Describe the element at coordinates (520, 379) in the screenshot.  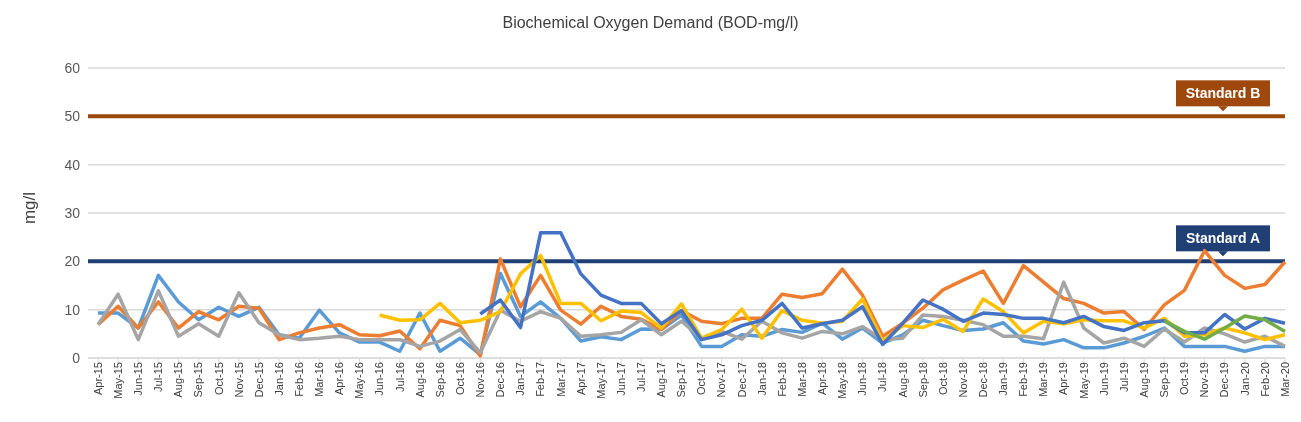
I see `x-tick-label: Jan-17` at that location.